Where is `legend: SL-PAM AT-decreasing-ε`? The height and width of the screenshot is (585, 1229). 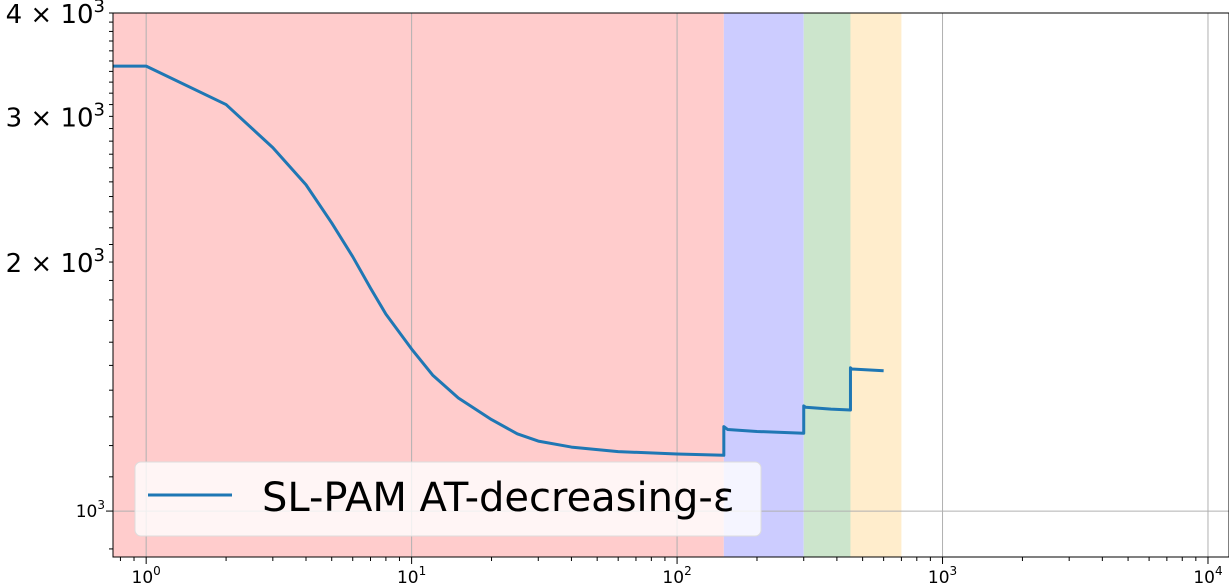
legend: SL-PAM AT-decreasing-ε is located at coordinates (448, 499).